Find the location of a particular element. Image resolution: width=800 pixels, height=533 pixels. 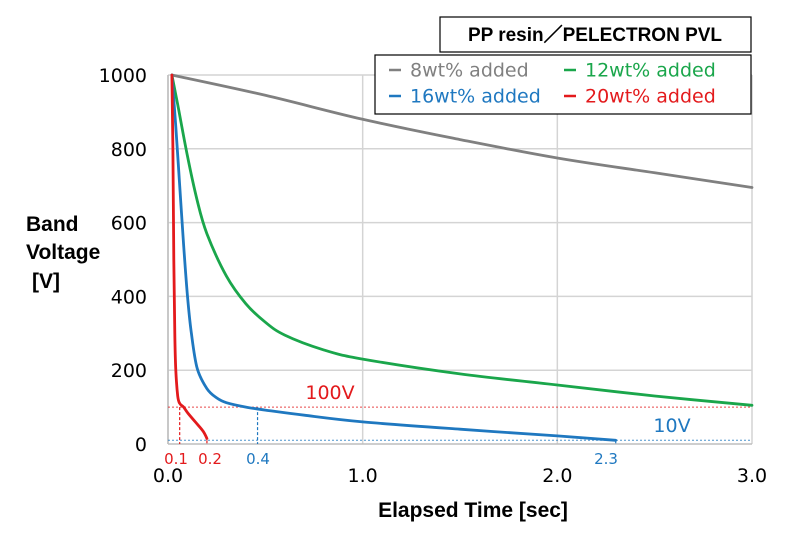

legend-box is located at coordinates (563, 84).